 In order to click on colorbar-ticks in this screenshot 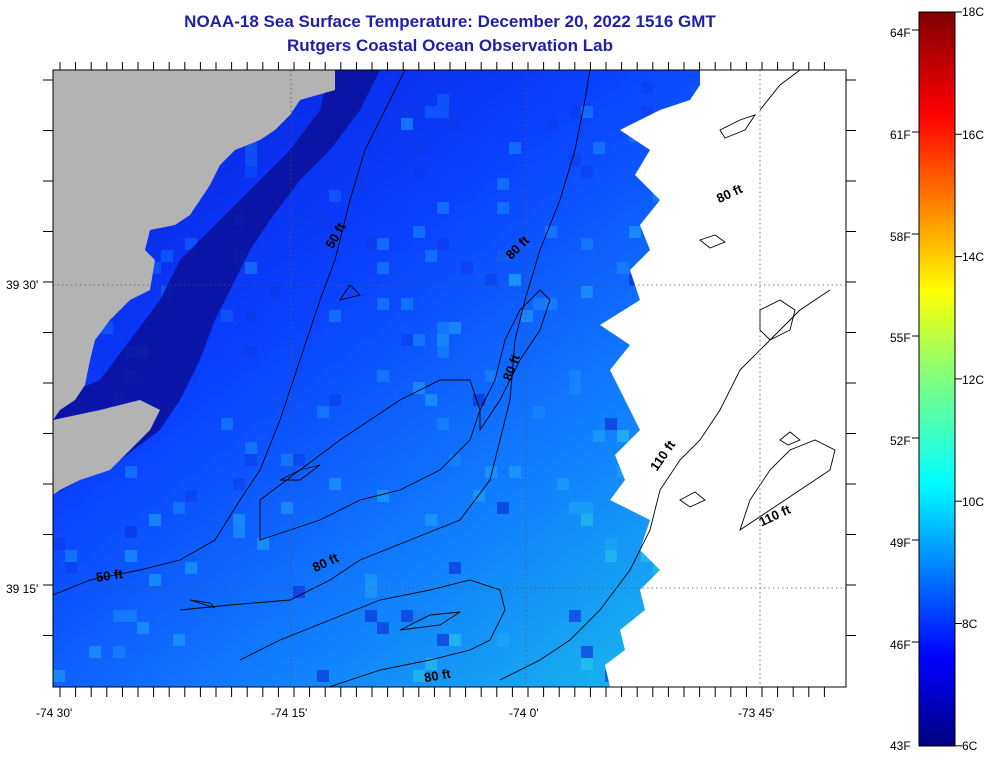, I will do `click(937, 379)`.